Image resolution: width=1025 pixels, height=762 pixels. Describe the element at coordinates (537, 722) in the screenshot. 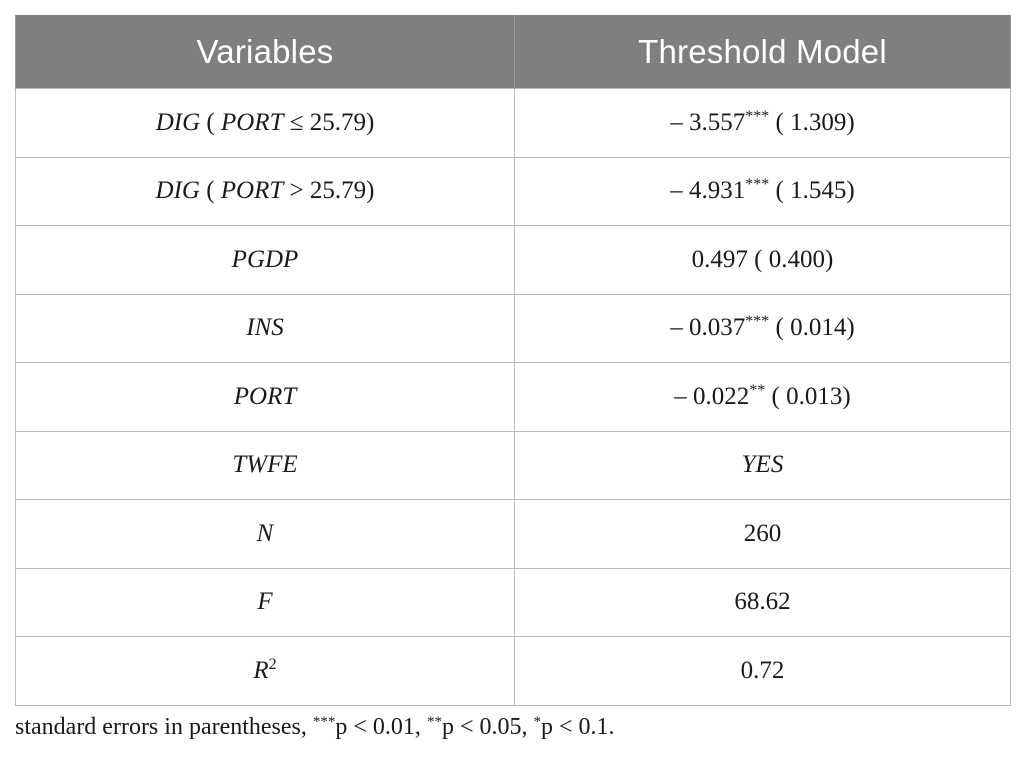

I see `footnote-stars-3: *` at that location.